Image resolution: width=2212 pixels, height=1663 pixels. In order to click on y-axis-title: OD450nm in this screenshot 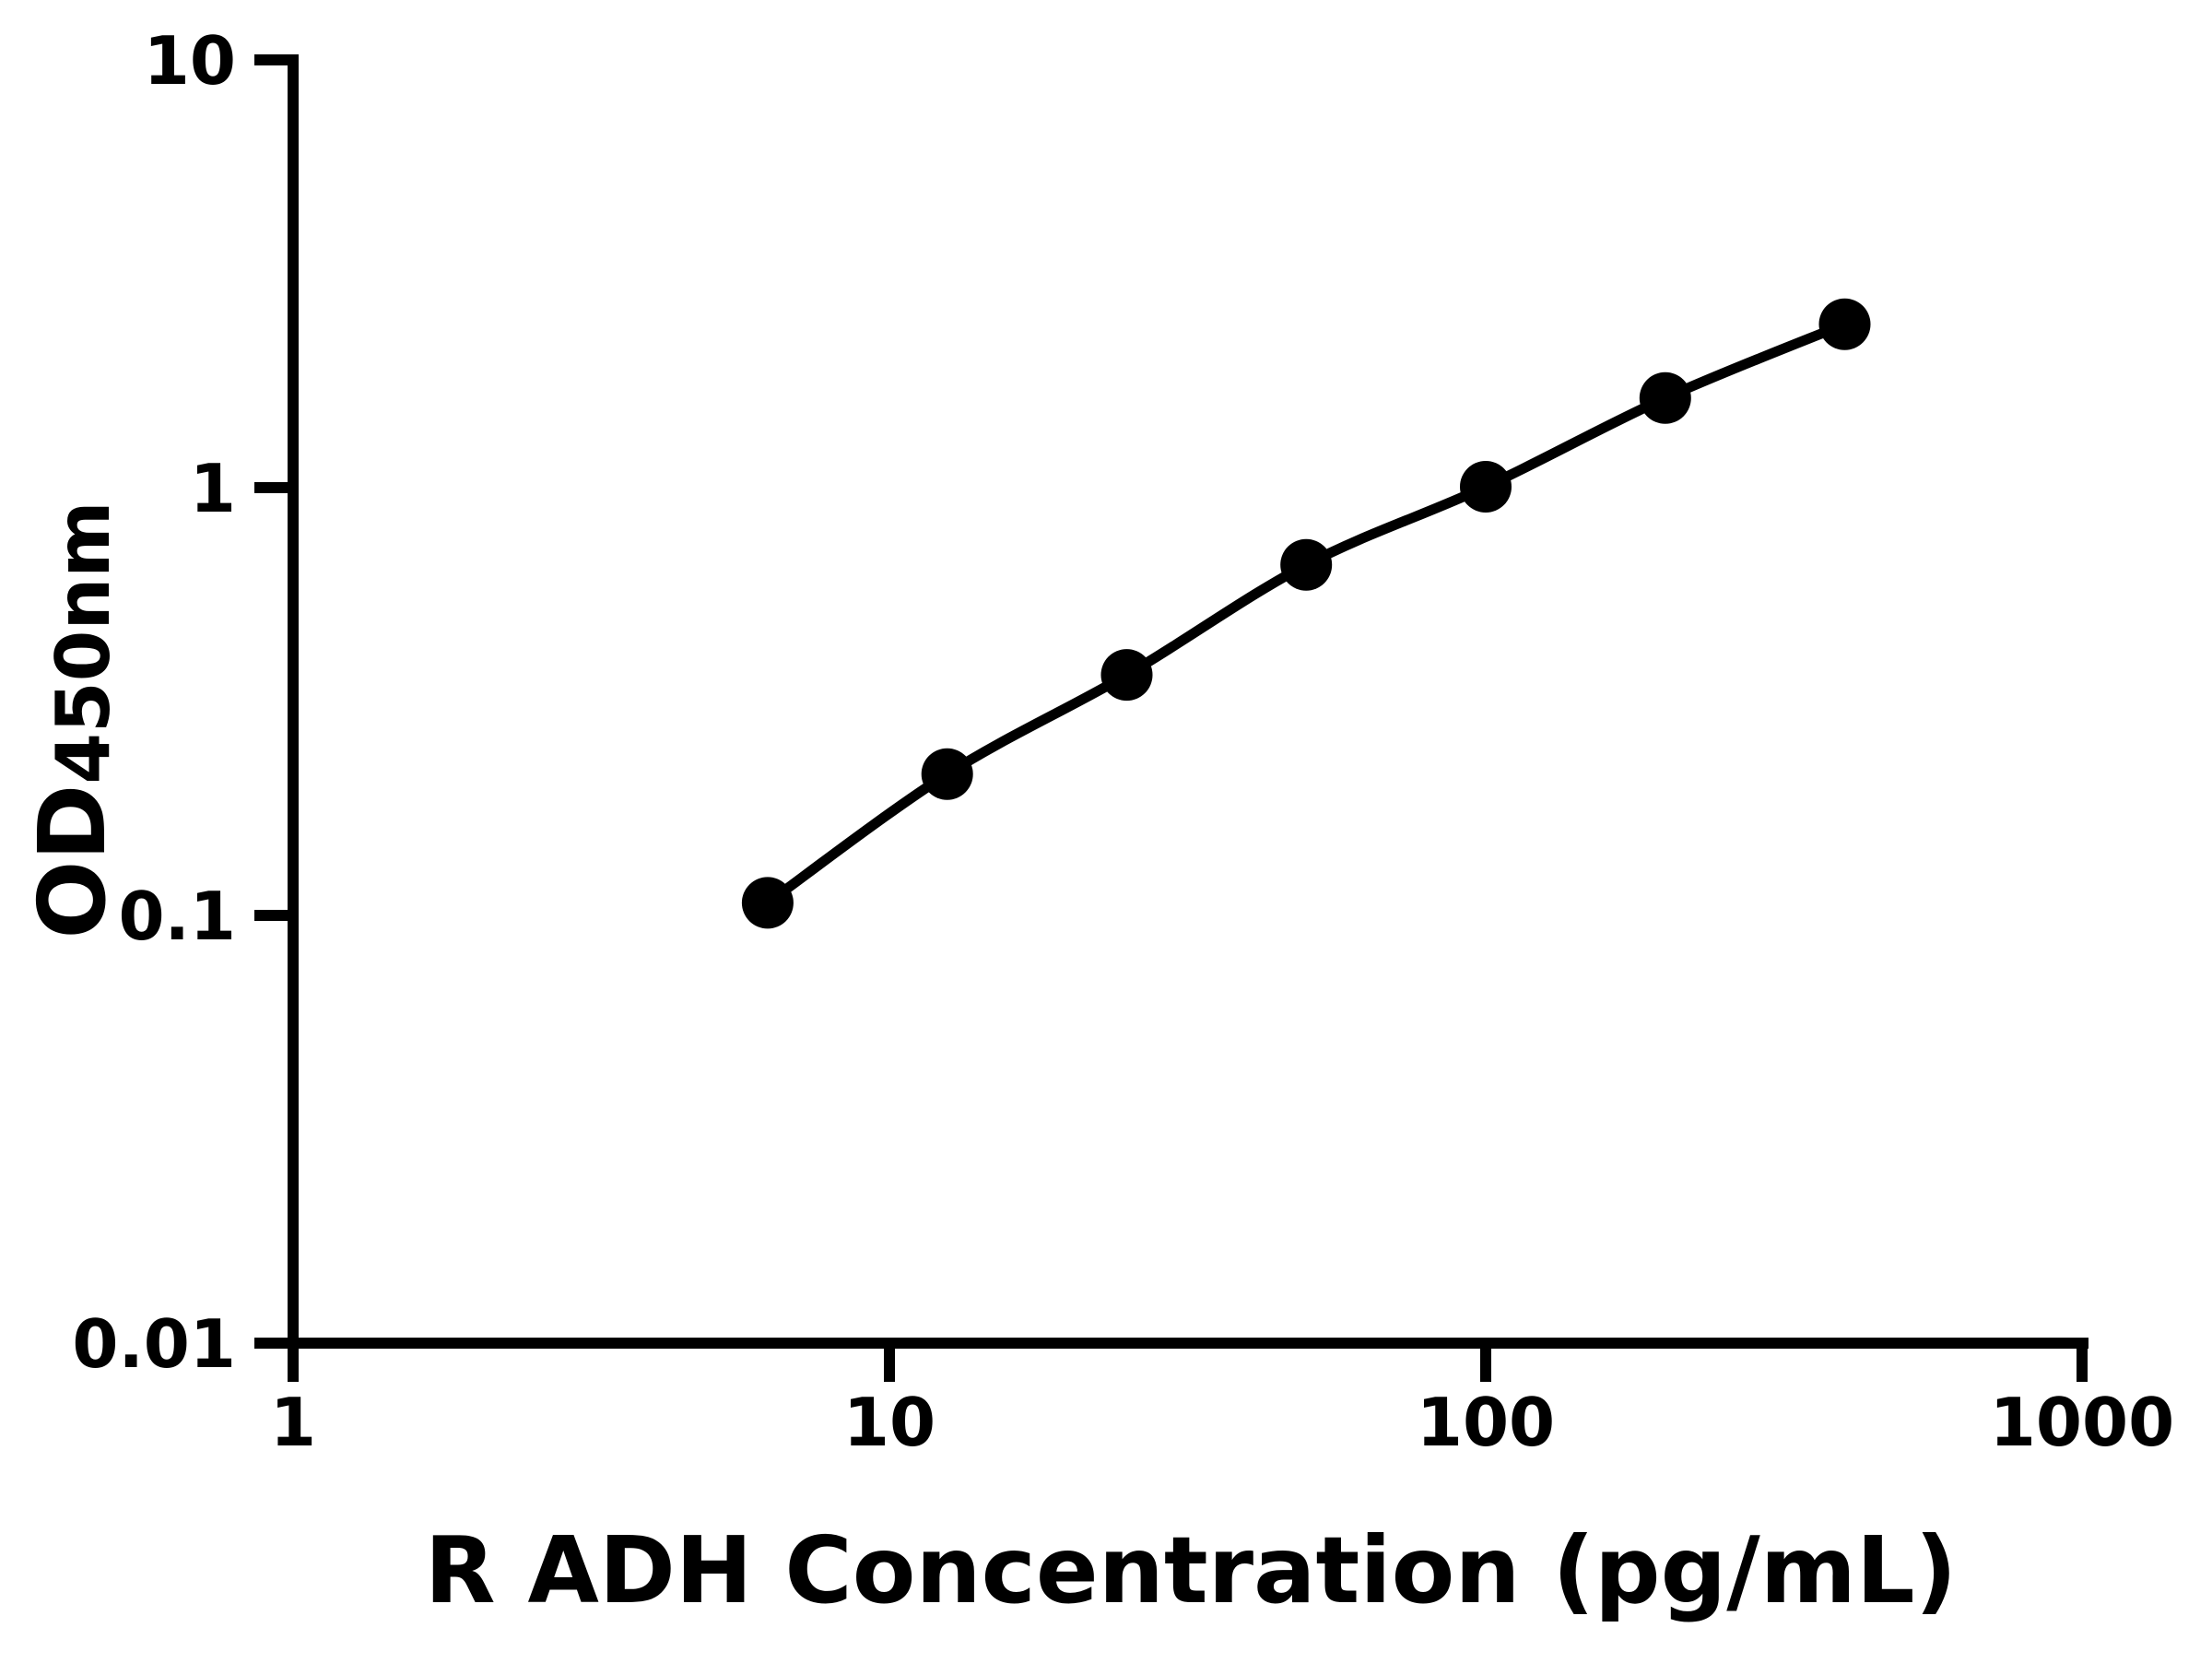, I will do `click(72, 719)`.